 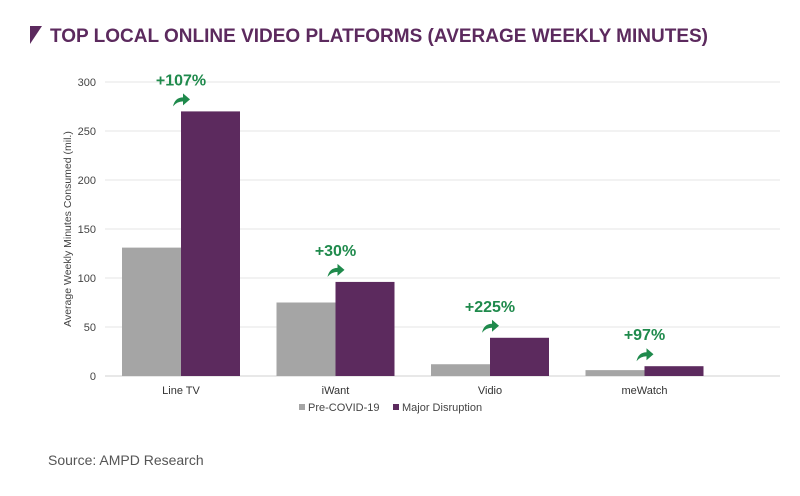 What do you see at coordinates (344, 408) in the screenshot?
I see `legend-label-pre: Pre-COVID-19` at bounding box center [344, 408].